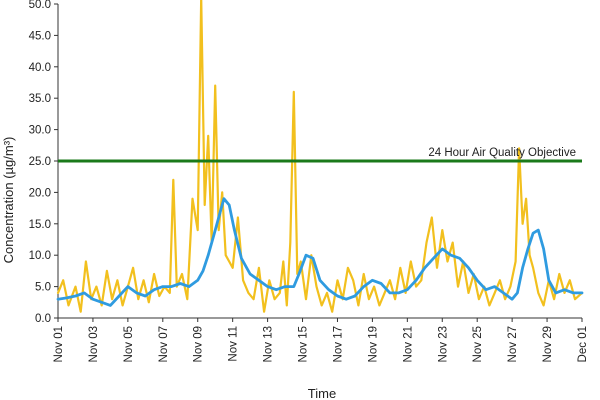 The image size is (600, 400). I want to click on x-tick-label: Nov 03, so click(94, 344).